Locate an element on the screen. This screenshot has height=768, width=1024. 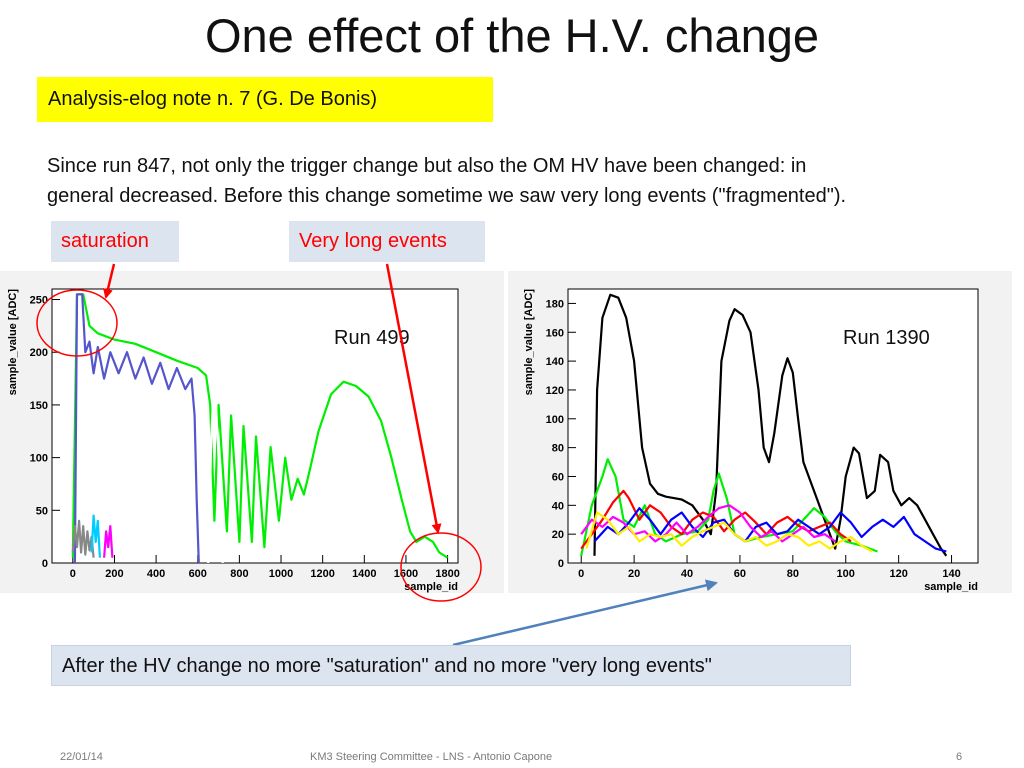
very-long-events-label: Very long events is located at coordinates (387, 241).